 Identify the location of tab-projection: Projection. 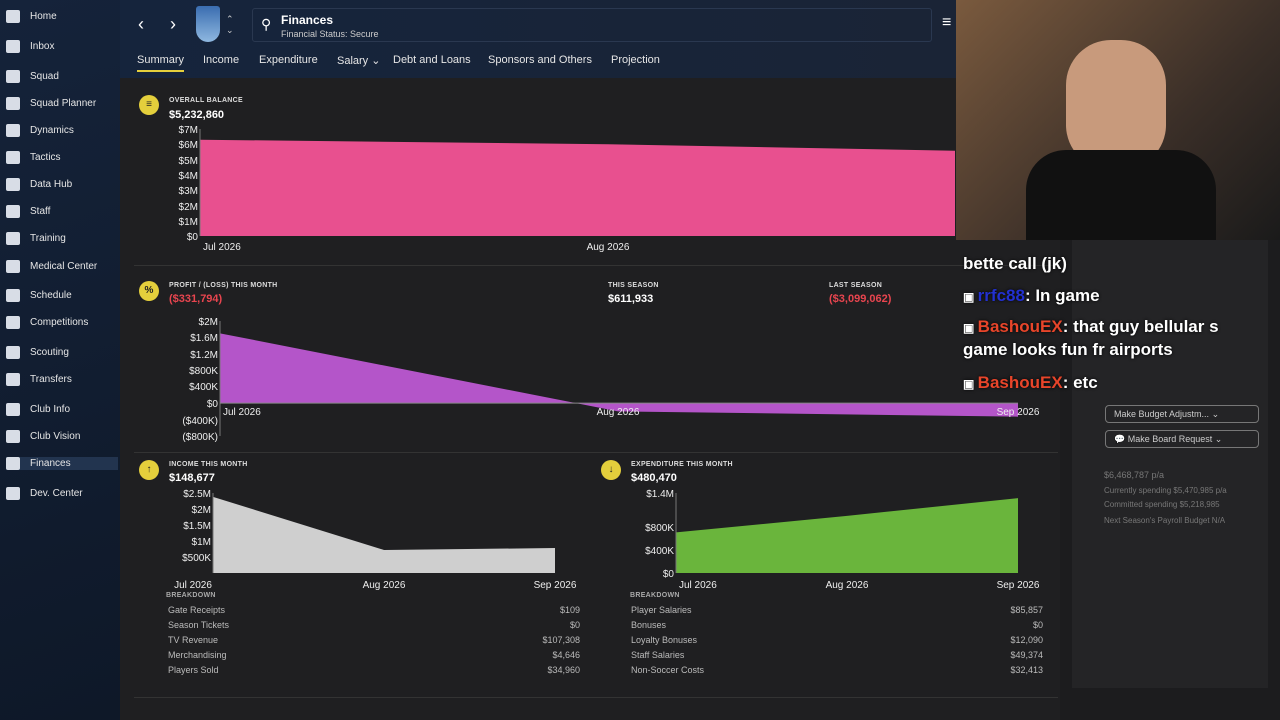
(635, 60).